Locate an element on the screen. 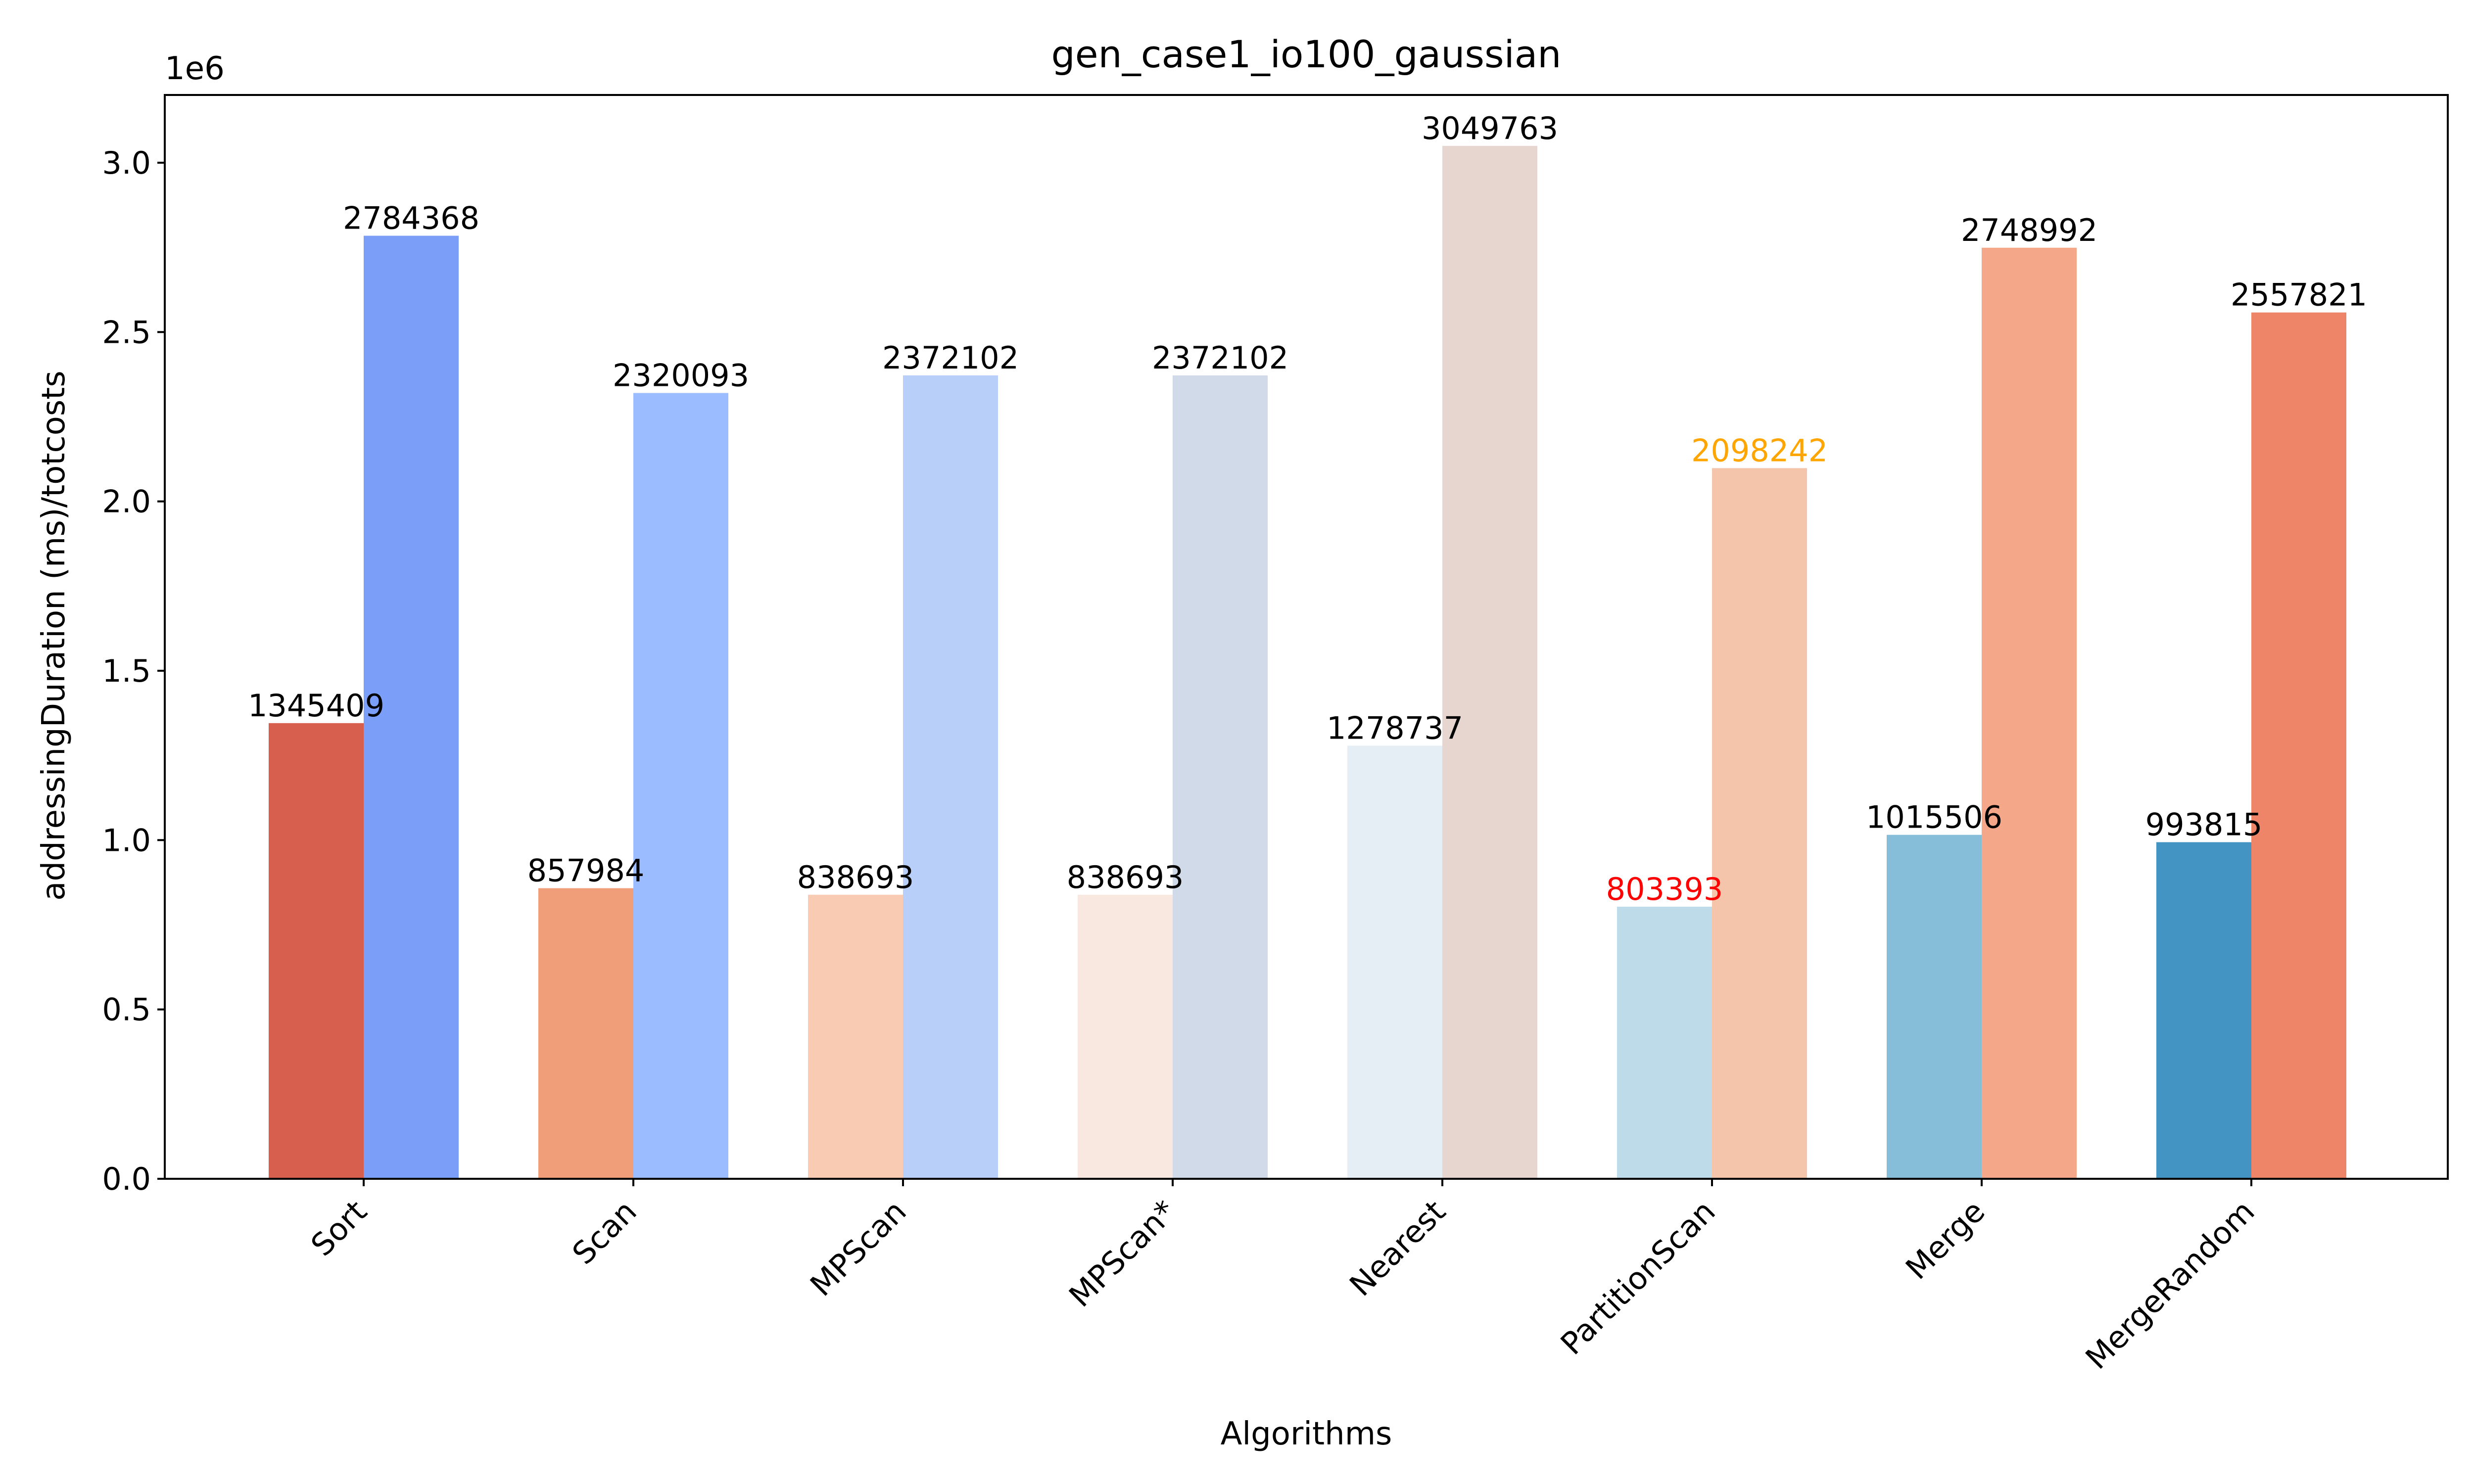 This screenshot has width=2474, height=1484. y-tick-label: 0.0 is located at coordinates (127, 1179).